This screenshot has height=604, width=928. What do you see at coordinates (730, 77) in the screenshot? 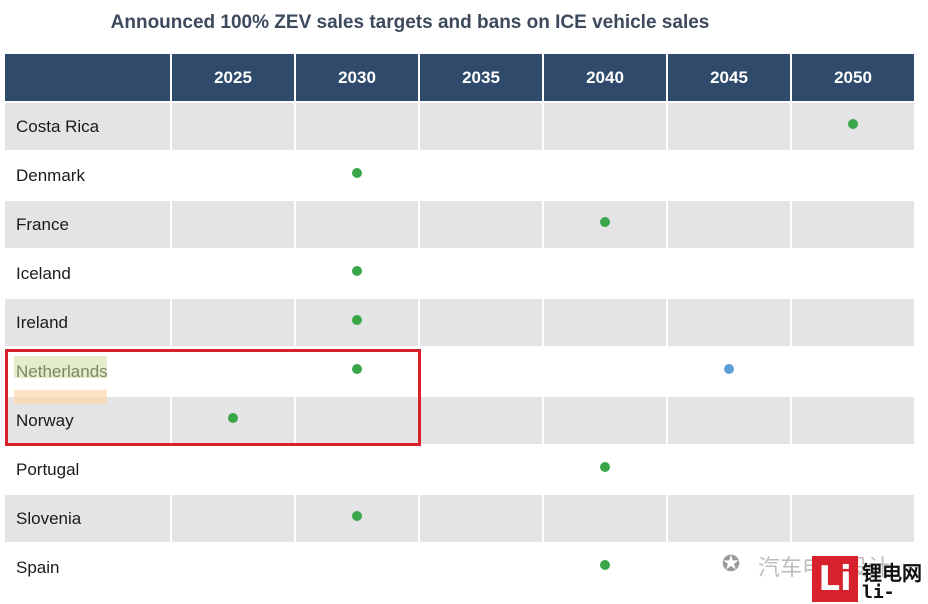
I see `column-header-2045: 2045` at bounding box center [730, 77].